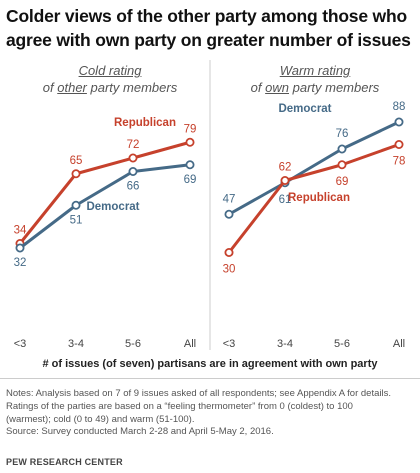 This screenshot has height=473, width=420. Describe the element at coordinates (314, 168) in the screenshot. I see `right-democrat-line` at that location.